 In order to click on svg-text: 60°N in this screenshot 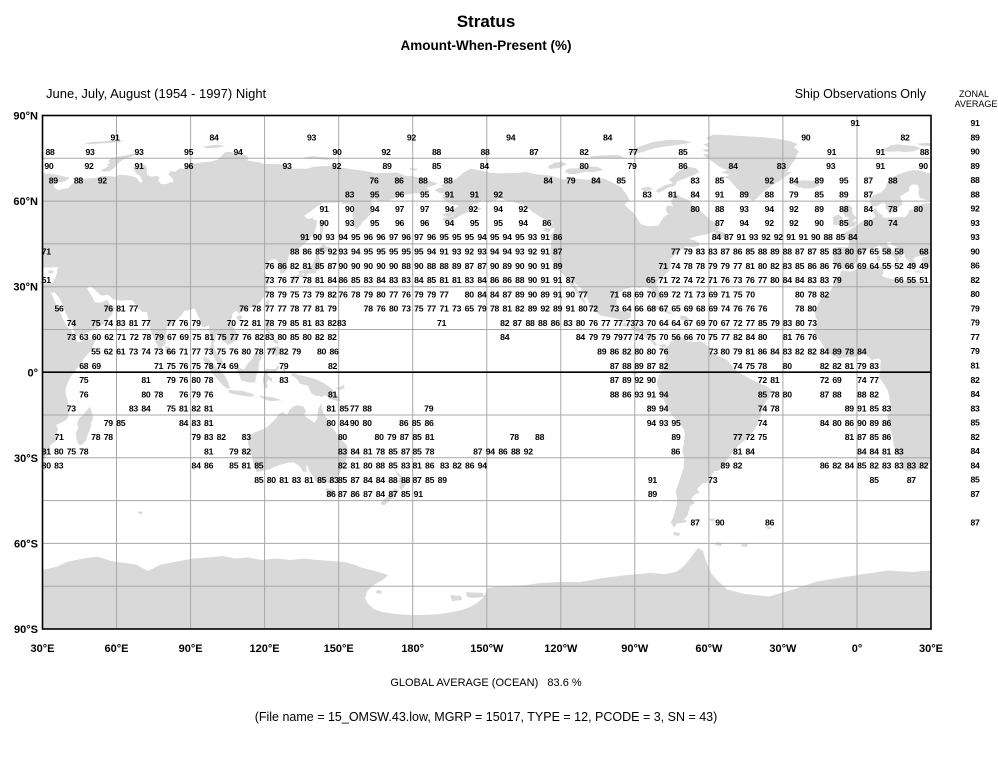, I will do `click(25, 202)`.